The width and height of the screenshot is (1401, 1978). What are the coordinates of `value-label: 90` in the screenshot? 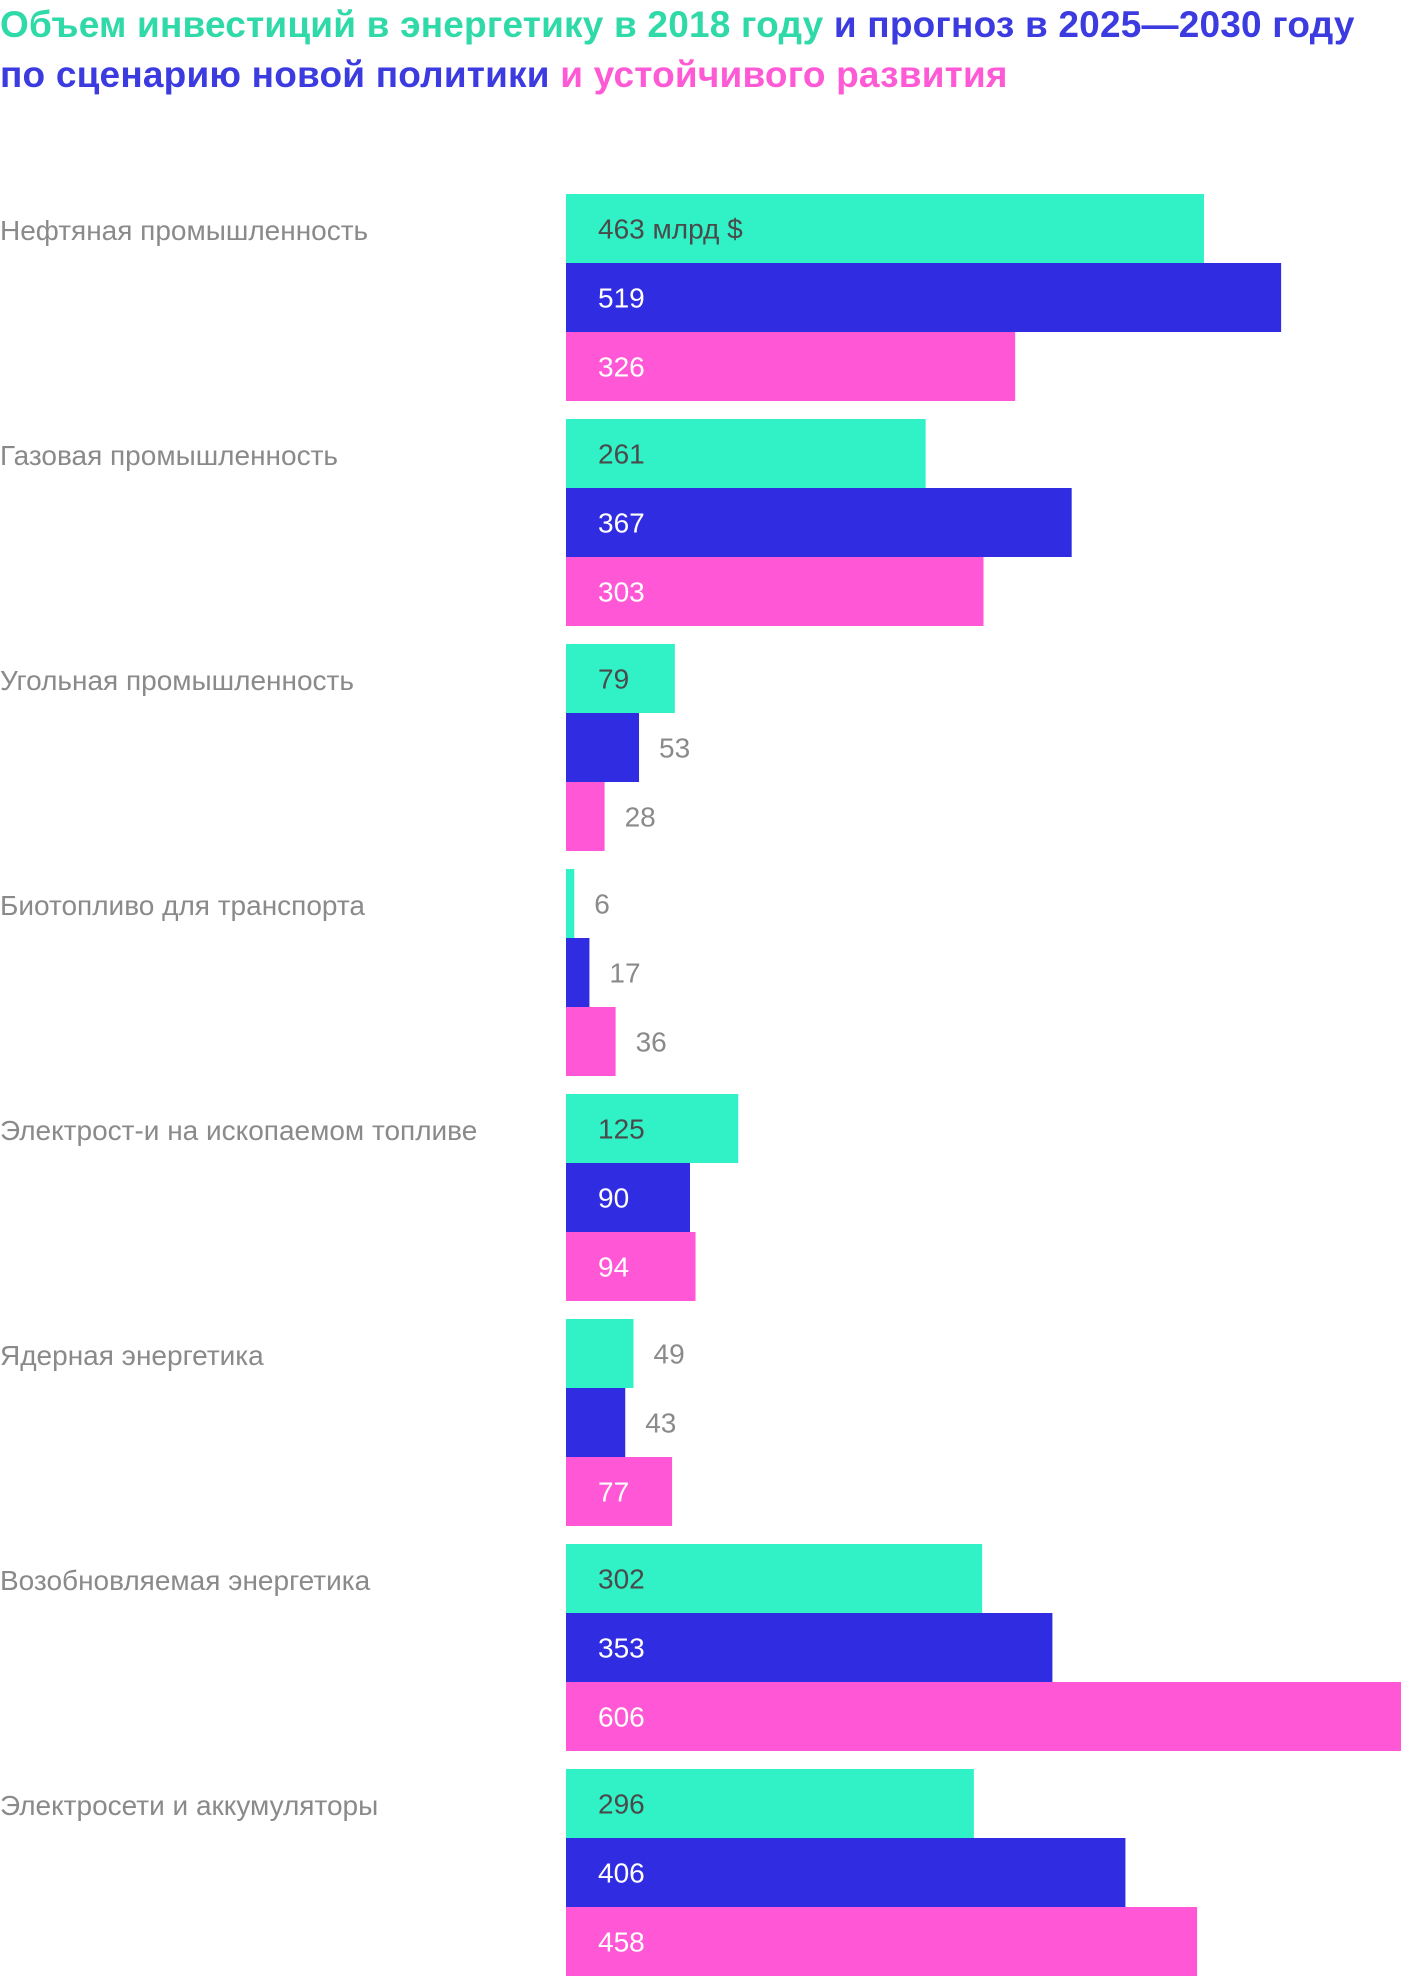 It's located at (613, 1198).